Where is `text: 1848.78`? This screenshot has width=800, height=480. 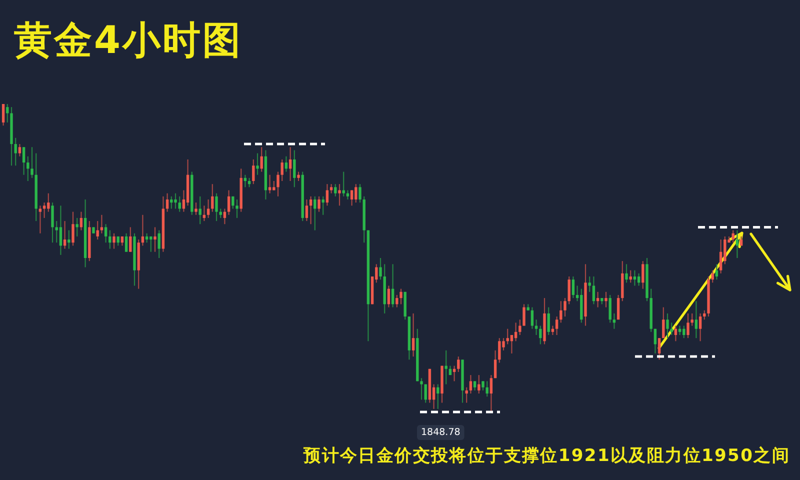
text: 1848.78 is located at coordinates (440, 432).